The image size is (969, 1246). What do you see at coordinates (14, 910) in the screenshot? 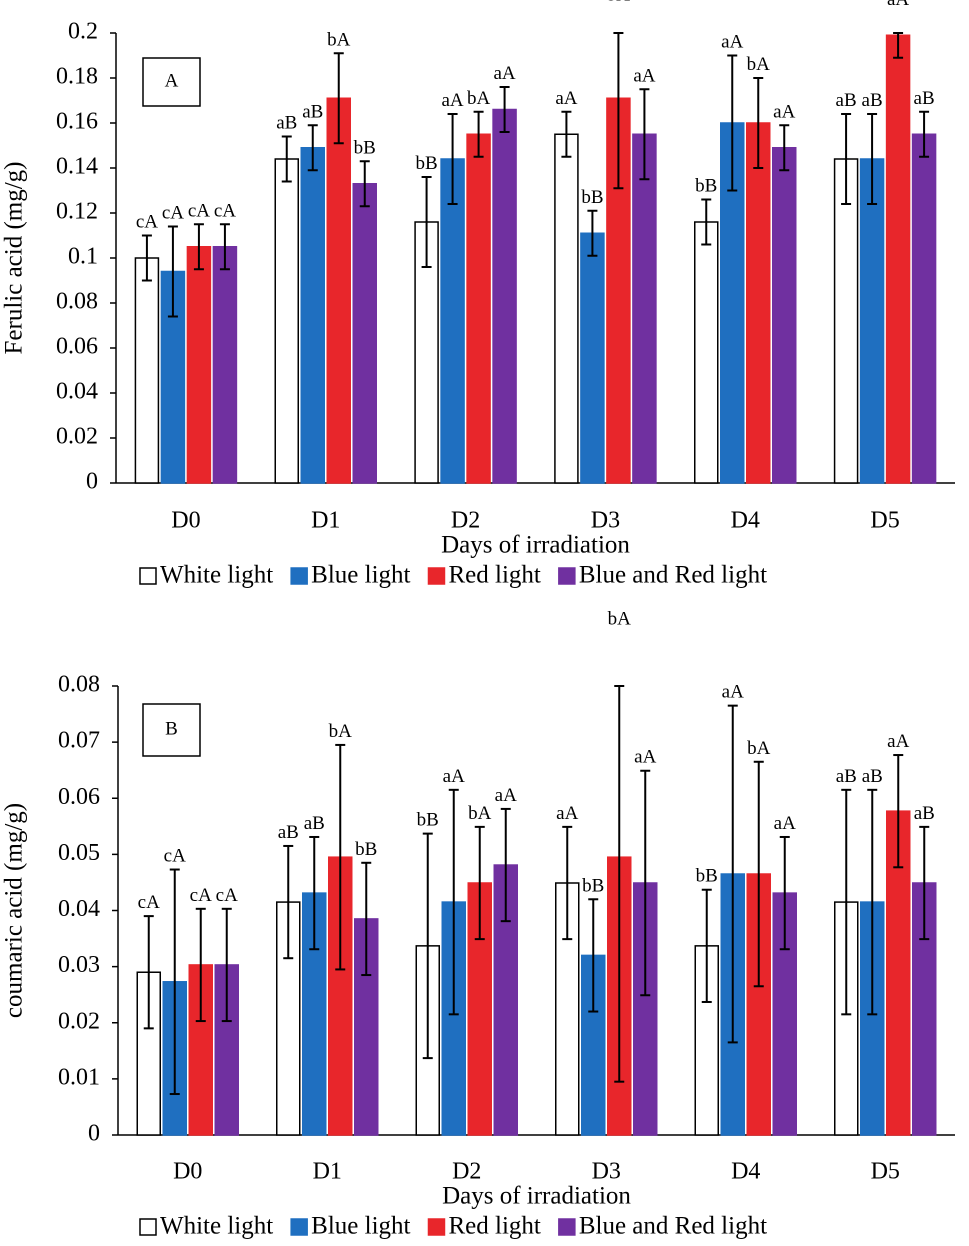
I see `y-axis-label: coumaric acid (mg/g)` at bounding box center [14, 910].